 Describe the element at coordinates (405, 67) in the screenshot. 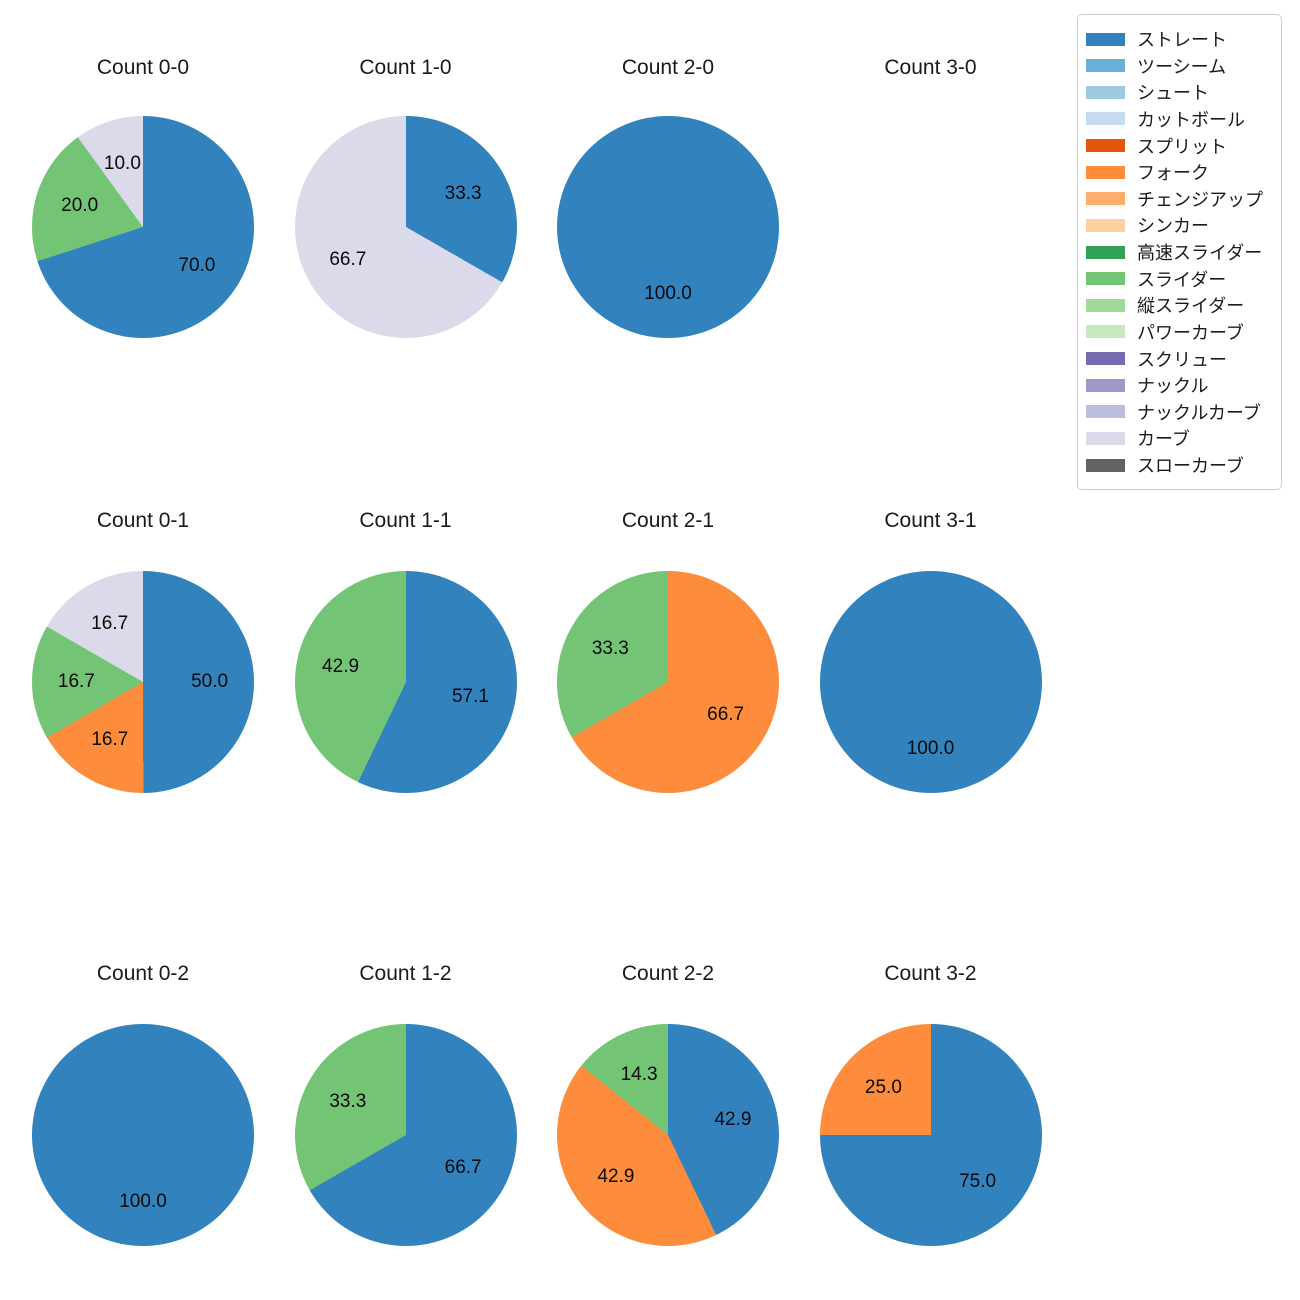

I see `pie-title: Count 1-0` at that location.